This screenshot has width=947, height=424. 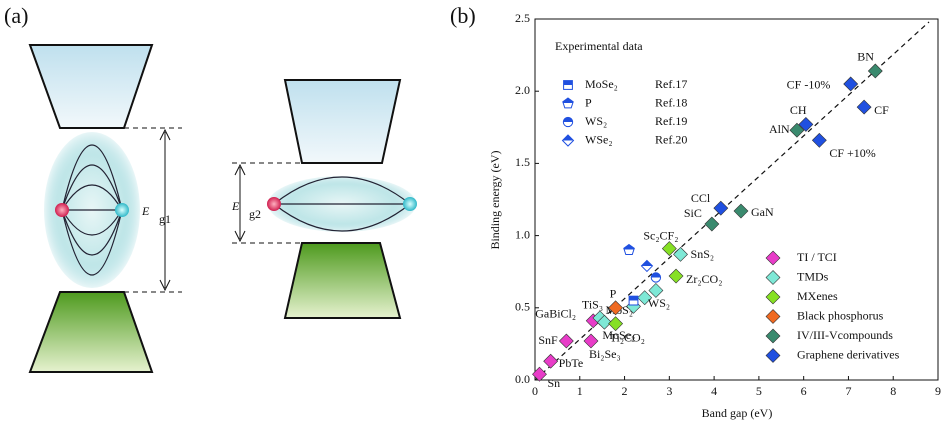 What do you see at coordinates (779, 129) in the screenshot?
I see `point-label: AlN` at bounding box center [779, 129].